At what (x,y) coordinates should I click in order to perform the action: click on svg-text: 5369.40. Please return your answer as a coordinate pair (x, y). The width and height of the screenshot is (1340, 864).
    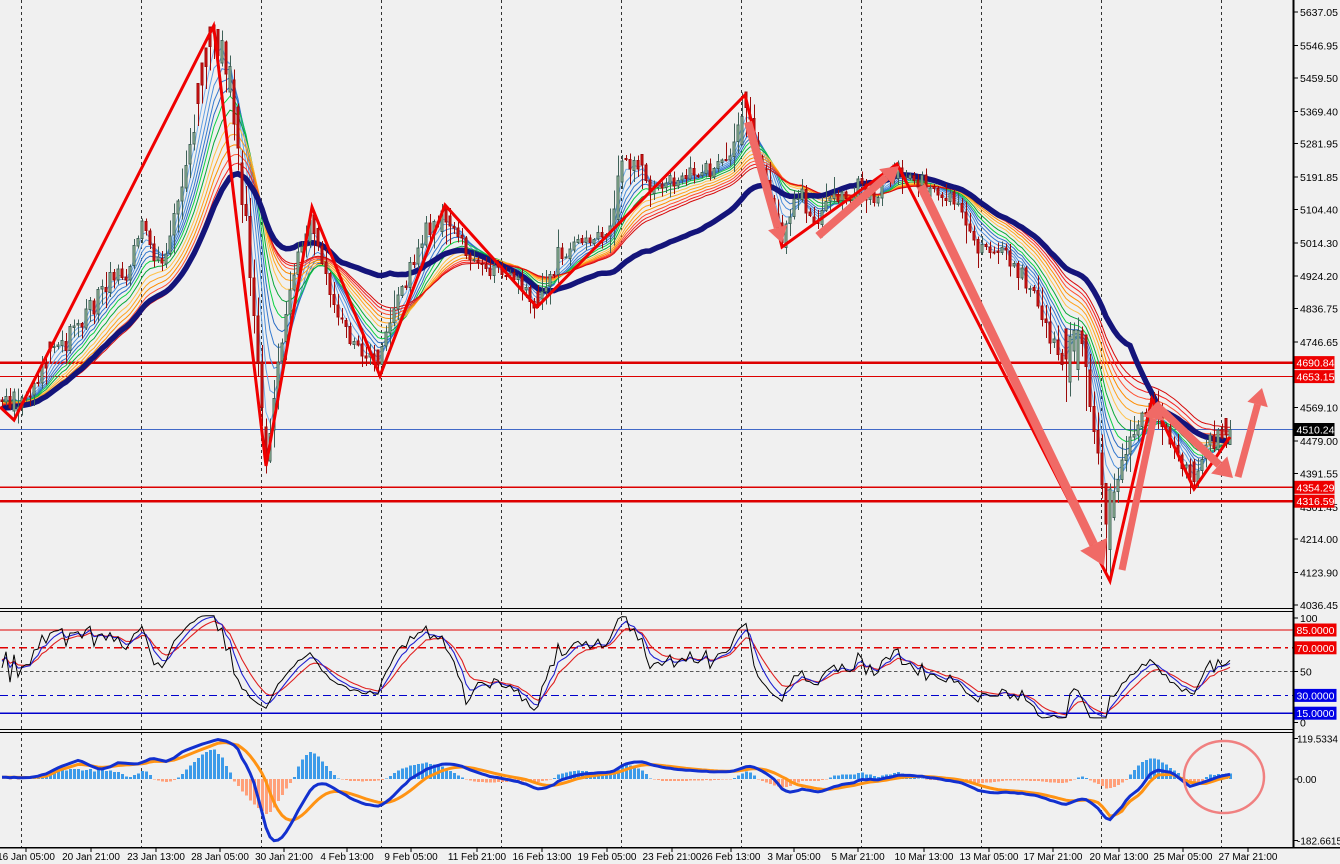
    Looking at the image, I should click on (1319, 112).